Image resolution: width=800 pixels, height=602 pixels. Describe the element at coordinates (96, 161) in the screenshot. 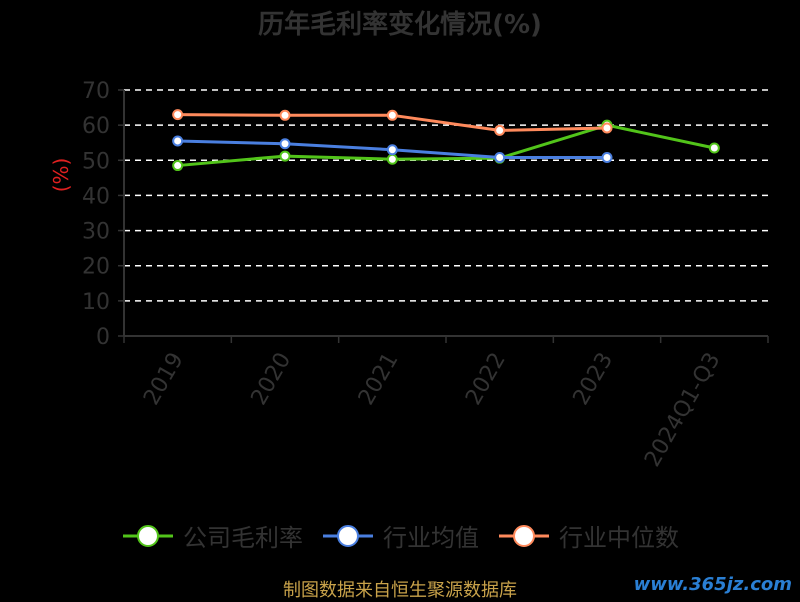

I see `y-tick-label: 50` at that location.